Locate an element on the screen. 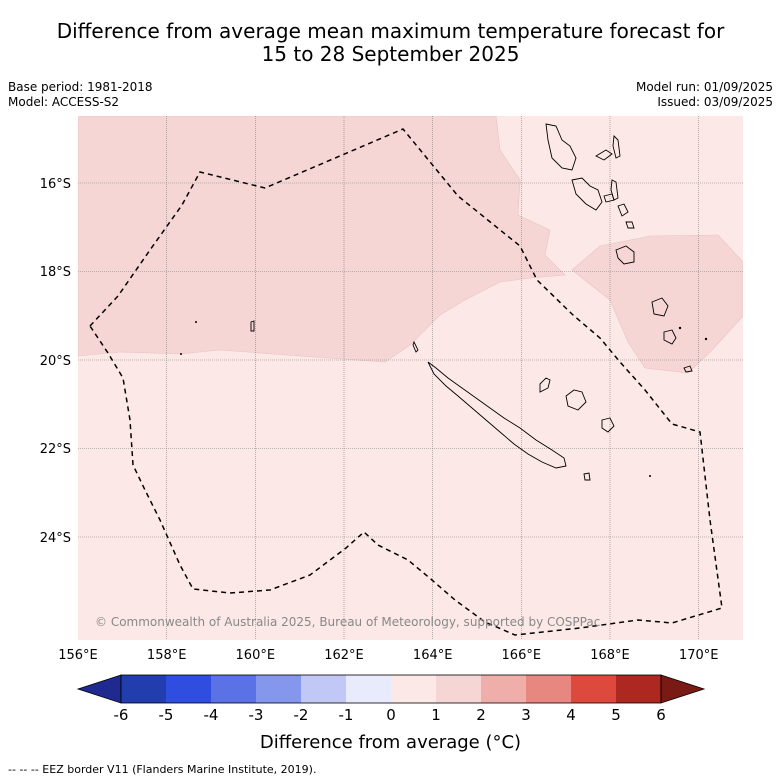  lon-label: 164°E is located at coordinates (433, 655).